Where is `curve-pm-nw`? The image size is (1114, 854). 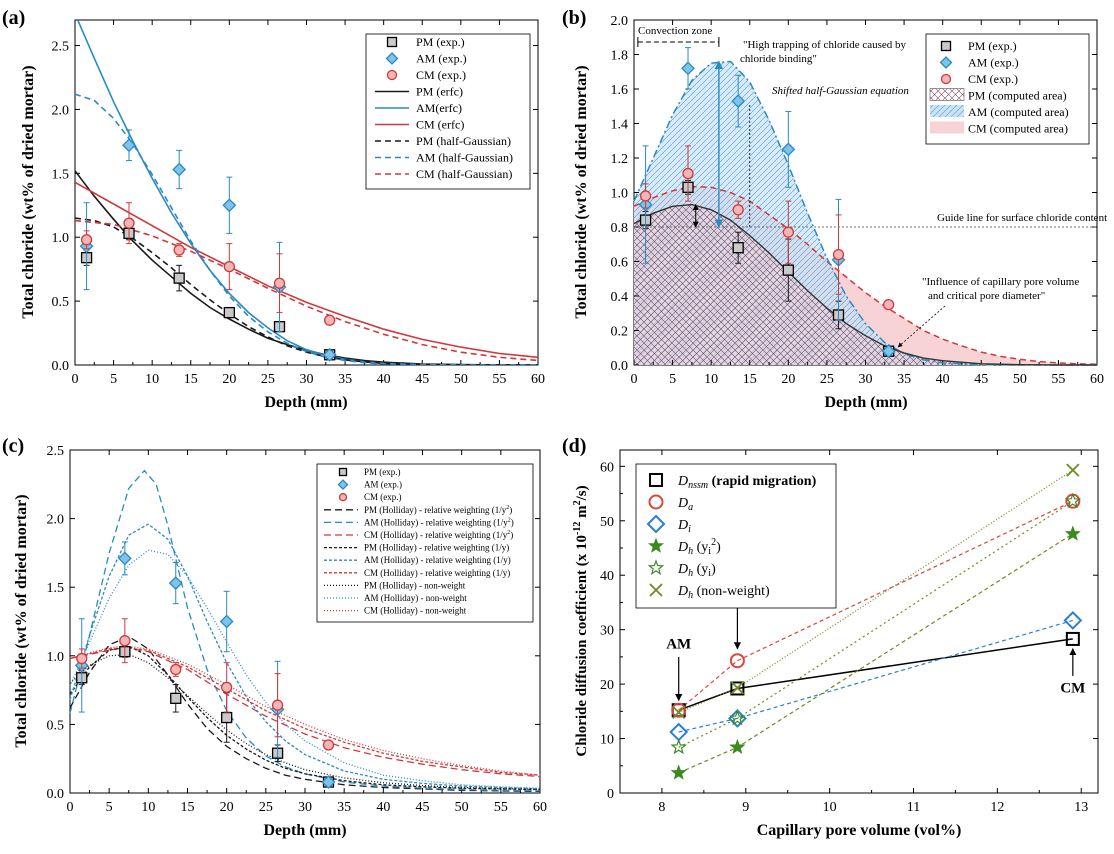 curve-pm-nw is located at coordinates (305, 721).